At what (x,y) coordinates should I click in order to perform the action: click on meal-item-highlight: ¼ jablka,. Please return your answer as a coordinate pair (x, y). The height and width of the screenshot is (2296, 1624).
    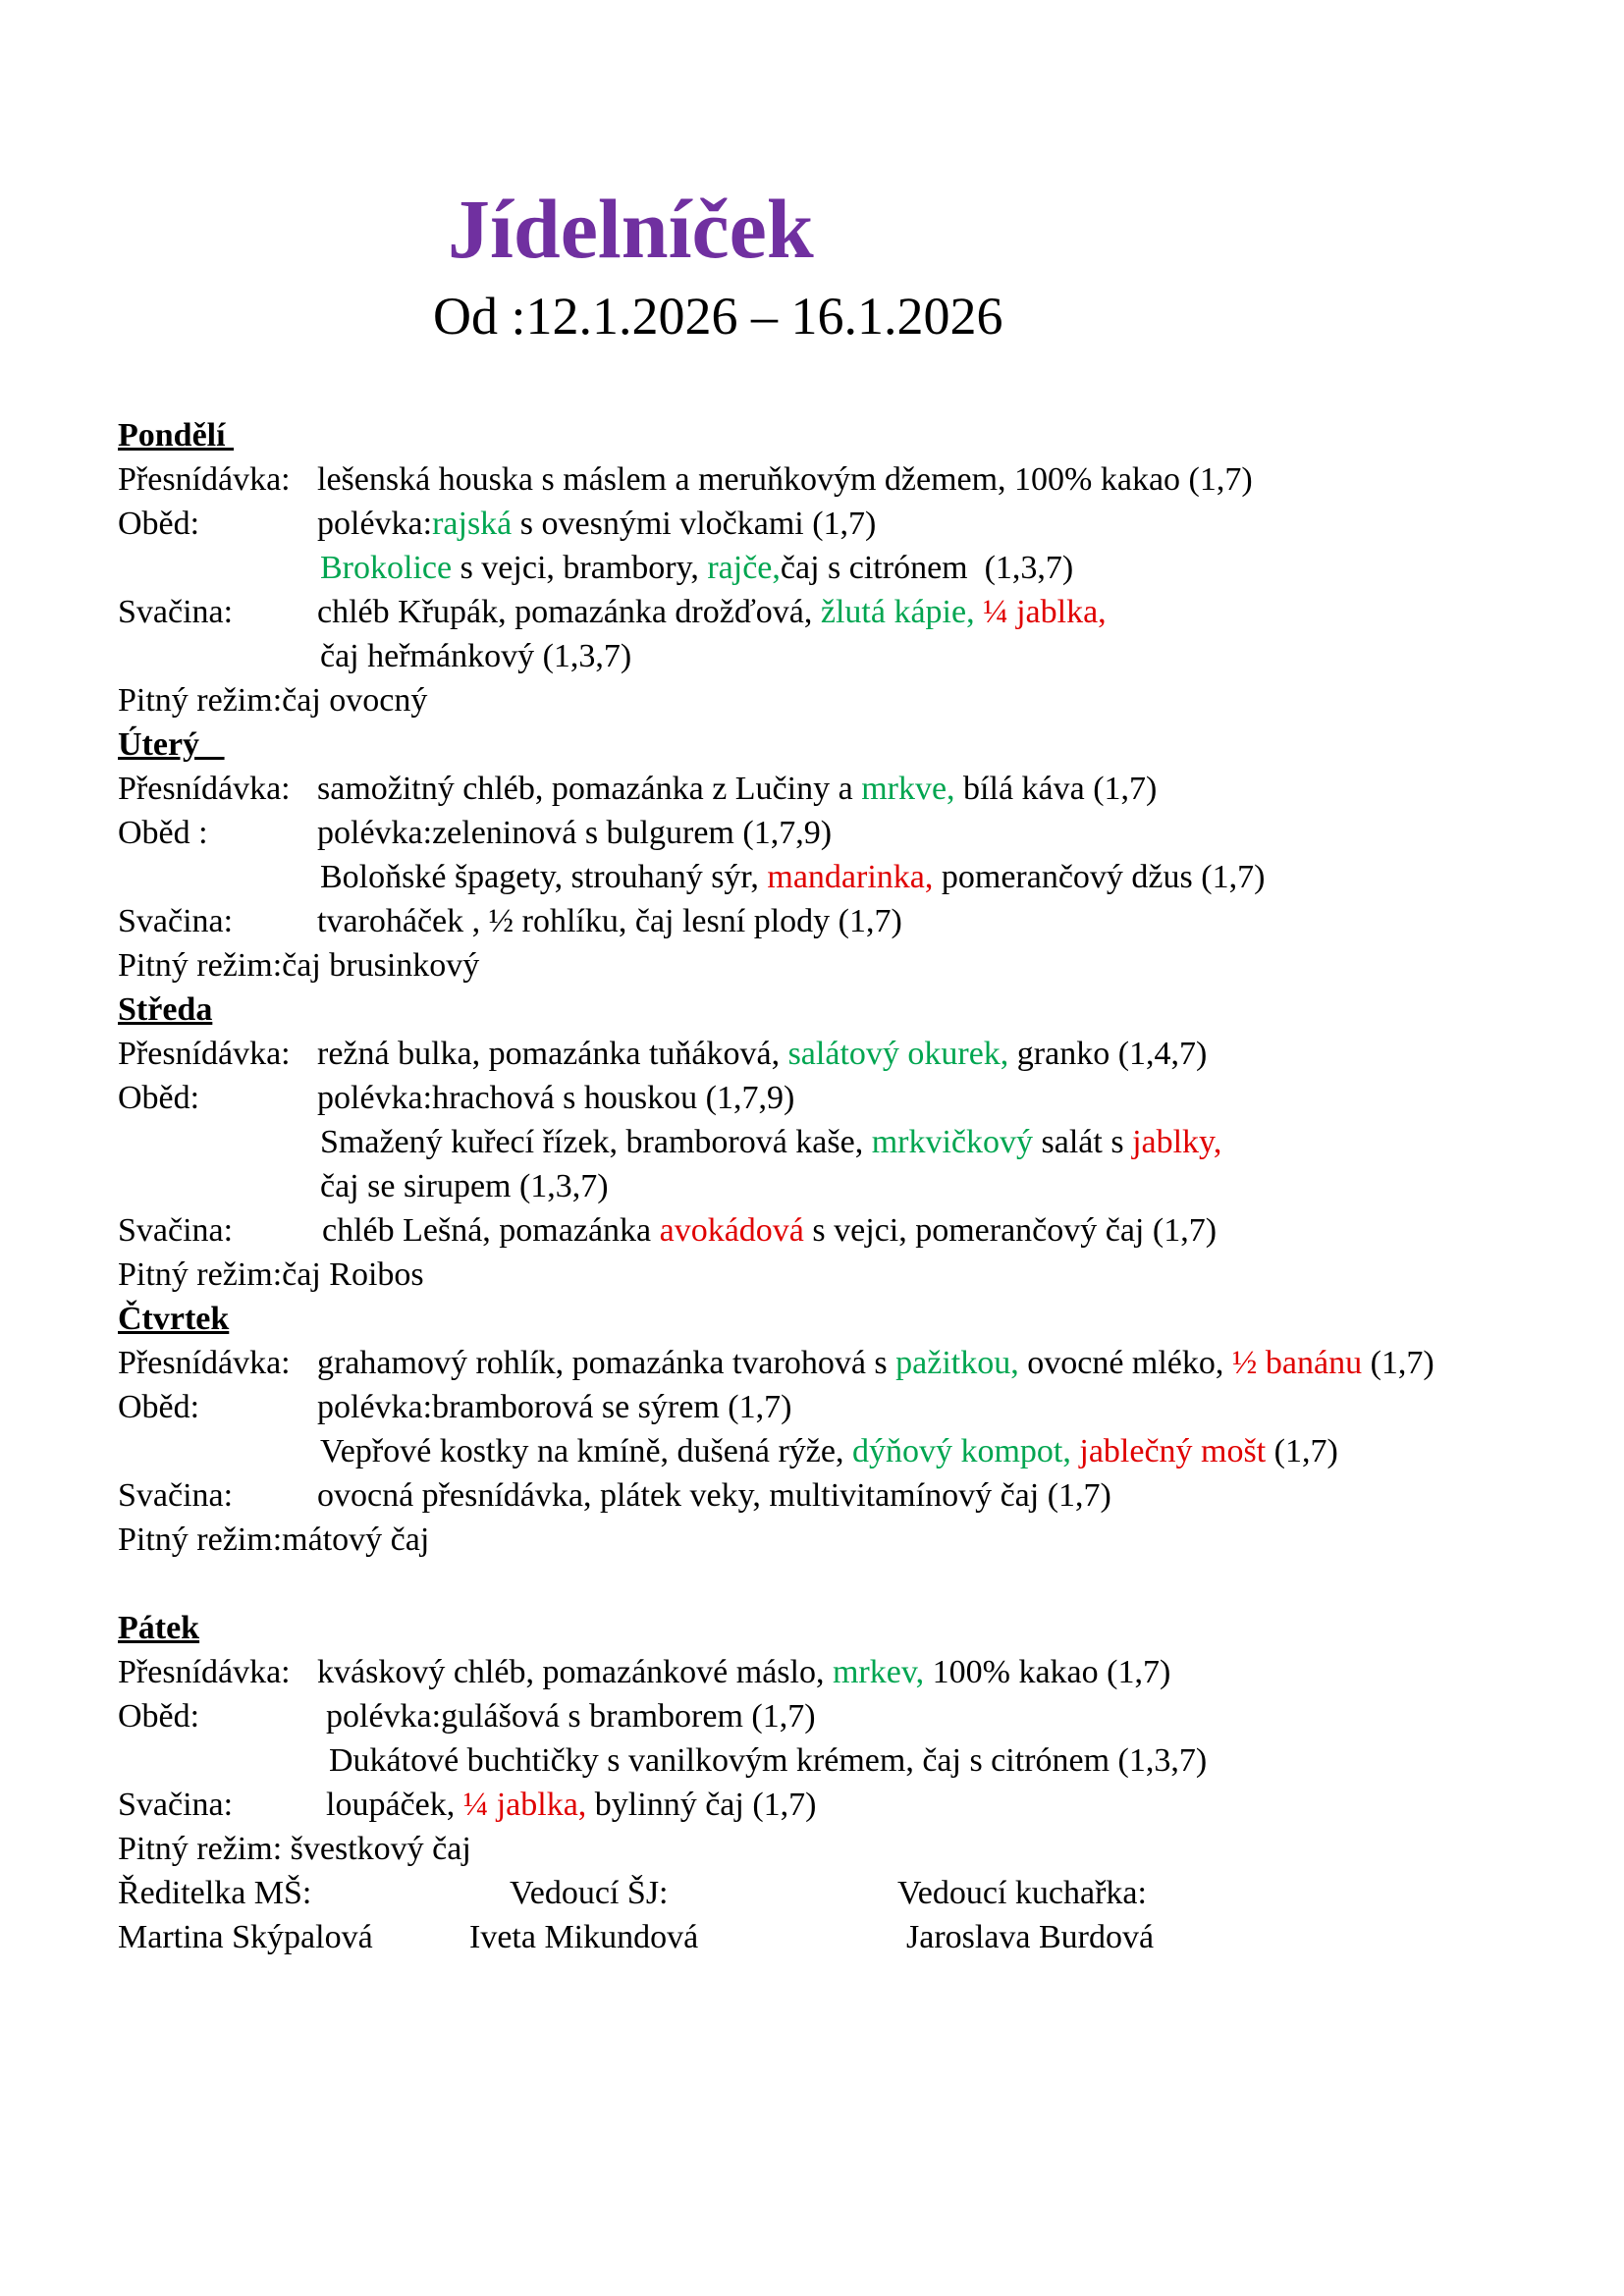
    Looking at the image, I should click on (1045, 612).